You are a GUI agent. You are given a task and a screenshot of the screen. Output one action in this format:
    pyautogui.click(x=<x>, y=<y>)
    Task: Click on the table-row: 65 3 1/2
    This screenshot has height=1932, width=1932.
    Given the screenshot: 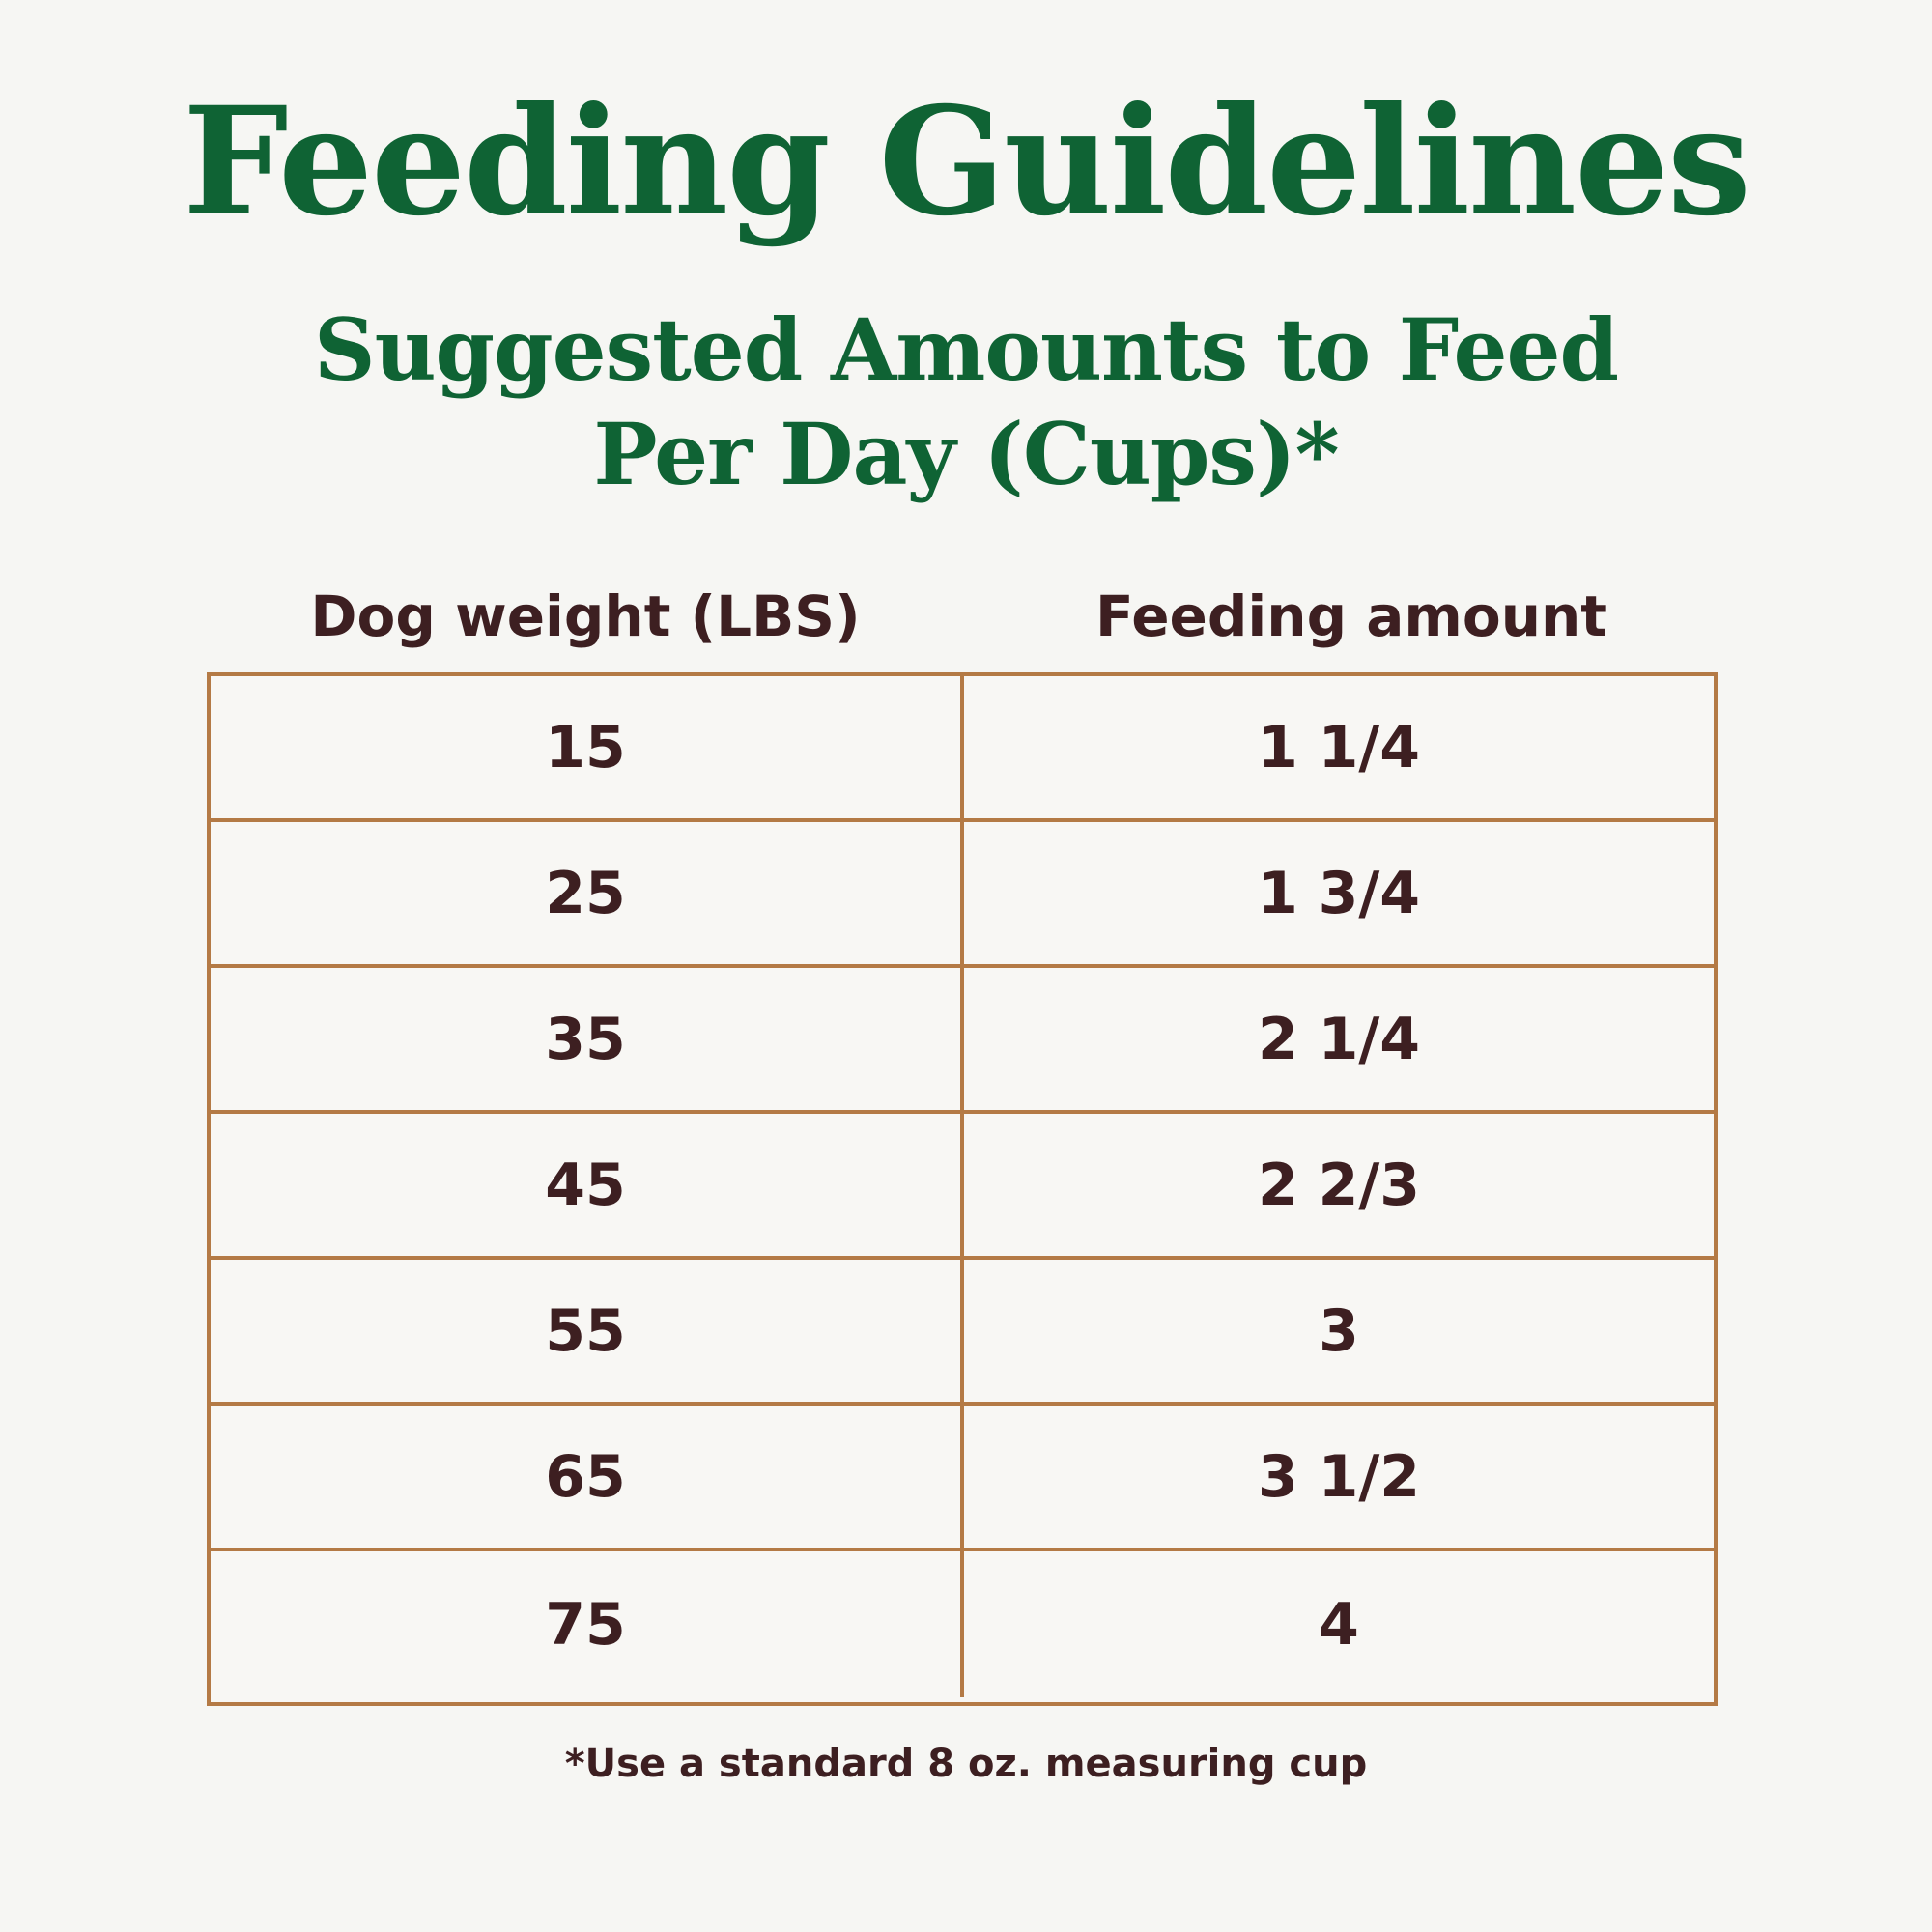 What is the action you would take?
    pyautogui.click(x=962, y=1478)
    